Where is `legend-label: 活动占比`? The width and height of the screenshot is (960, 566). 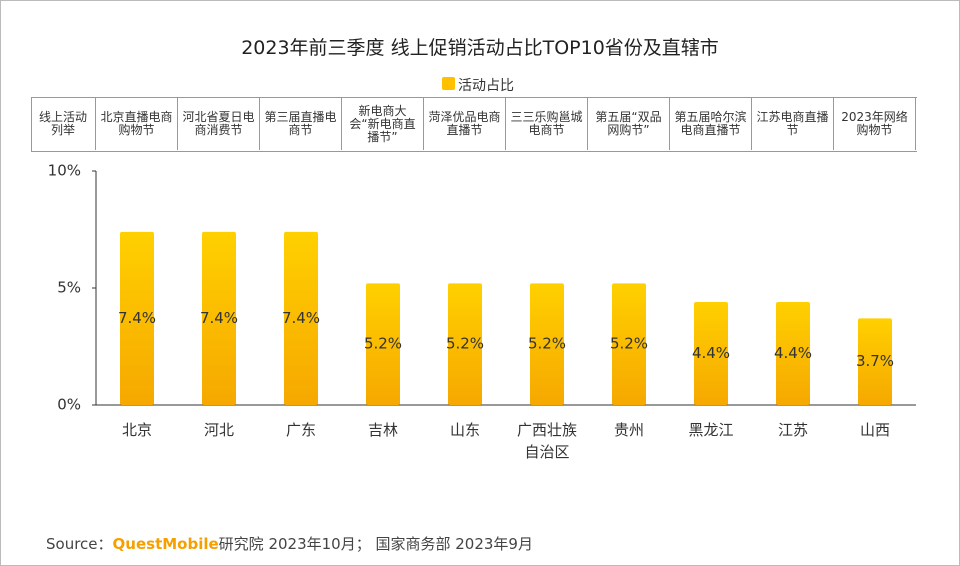
legend-label: 活动占比 is located at coordinates (486, 86).